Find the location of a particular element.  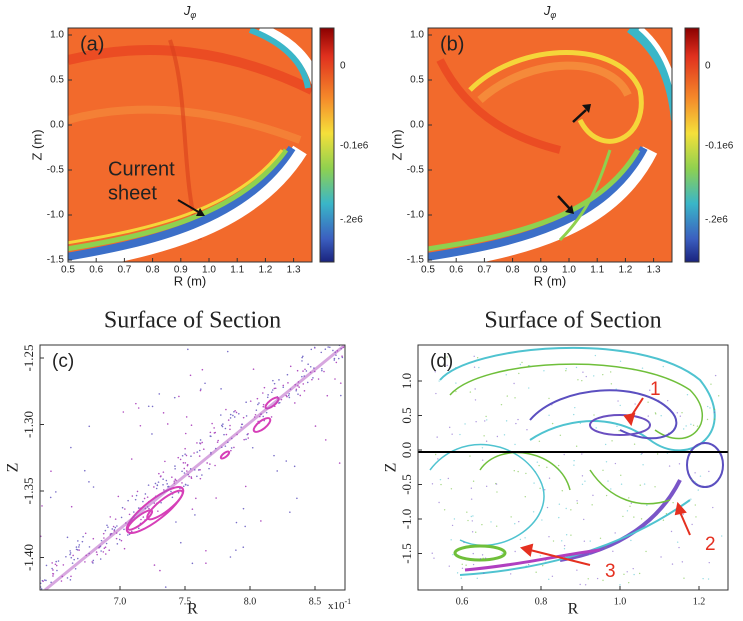

colorbar is located at coordinates (692, 145).